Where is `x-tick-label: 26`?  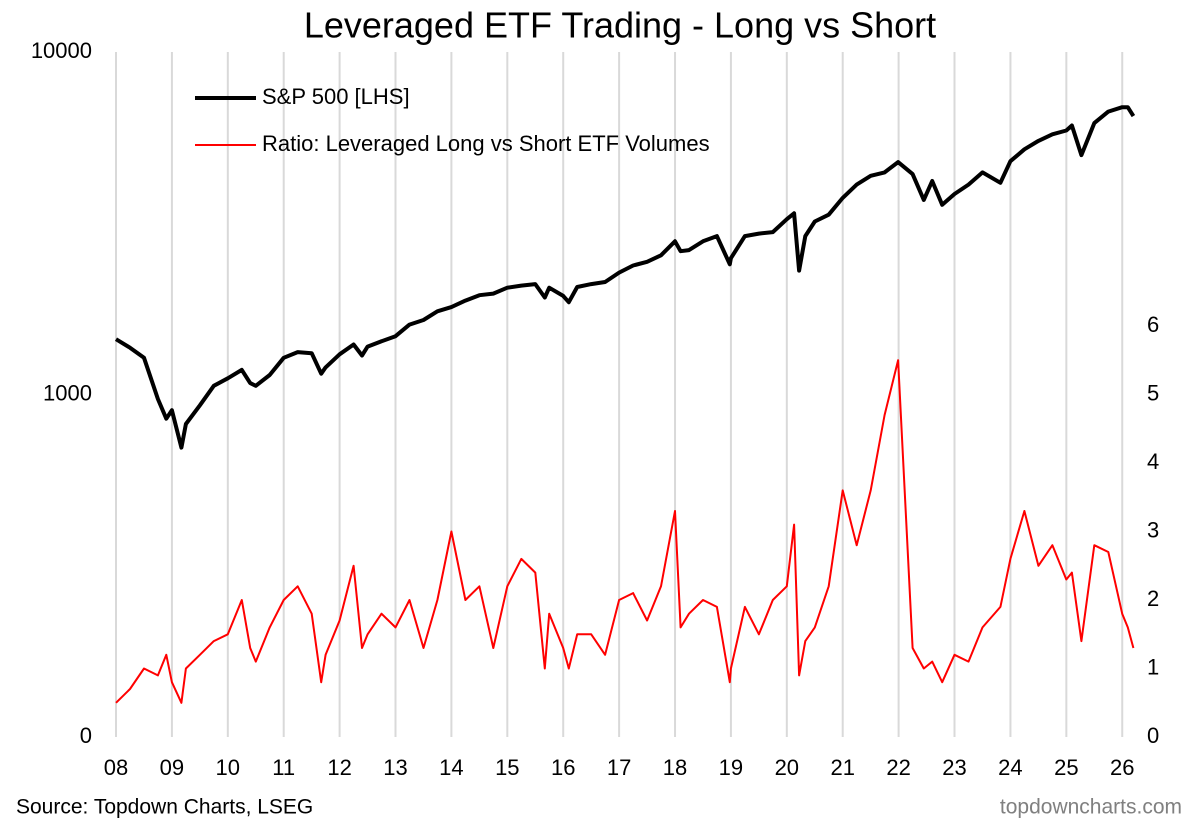
x-tick-label: 26 is located at coordinates (1122, 767).